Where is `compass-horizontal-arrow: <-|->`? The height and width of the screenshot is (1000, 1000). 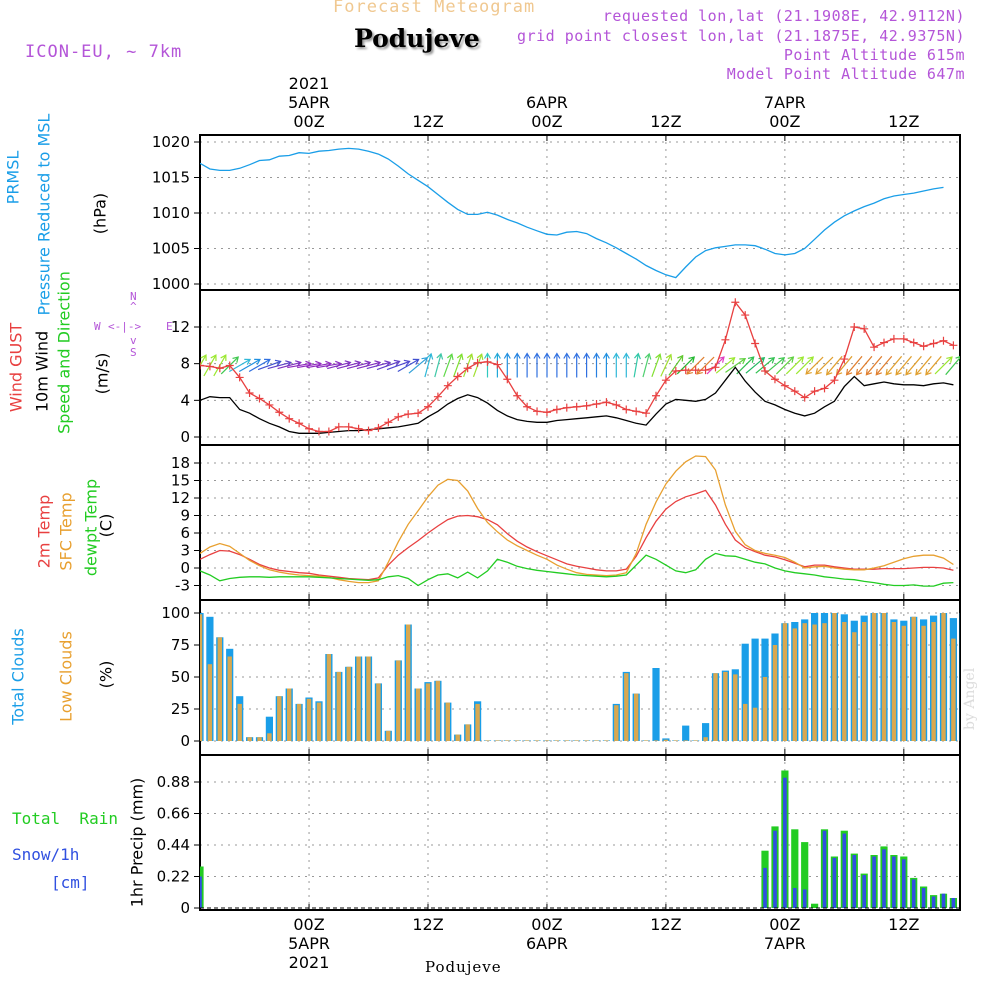
compass-horizontal-arrow: <-|-> is located at coordinates (125, 326).